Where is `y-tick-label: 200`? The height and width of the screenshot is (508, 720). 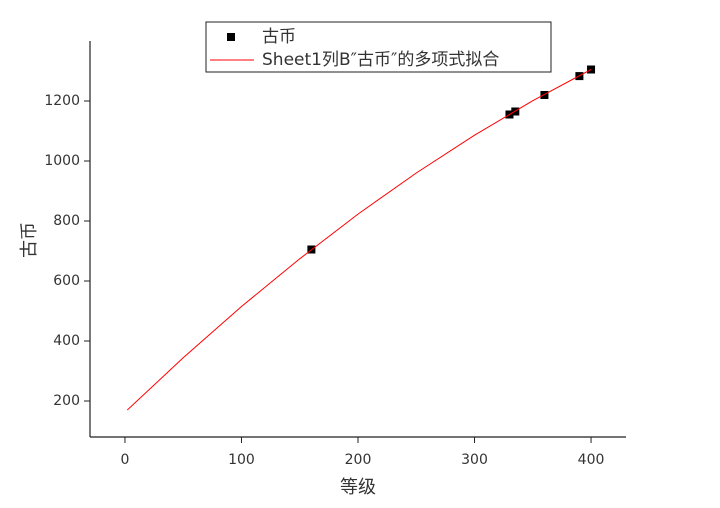
y-tick-label: 200 is located at coordinates (66, 401).